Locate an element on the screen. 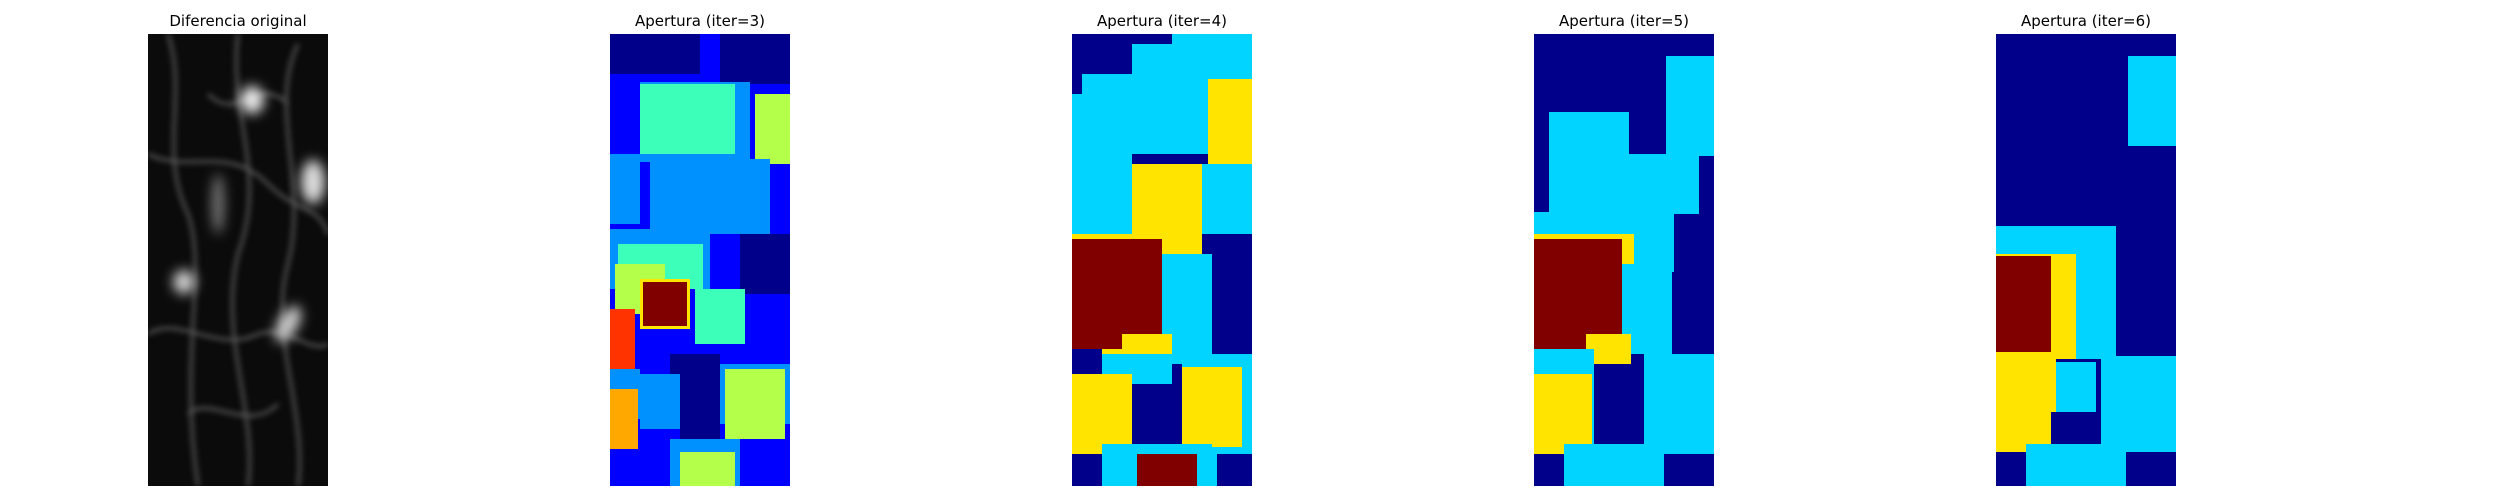 The image size is (2500, 500). panel-title: Diferencia original is located at coordinates (238, 21).